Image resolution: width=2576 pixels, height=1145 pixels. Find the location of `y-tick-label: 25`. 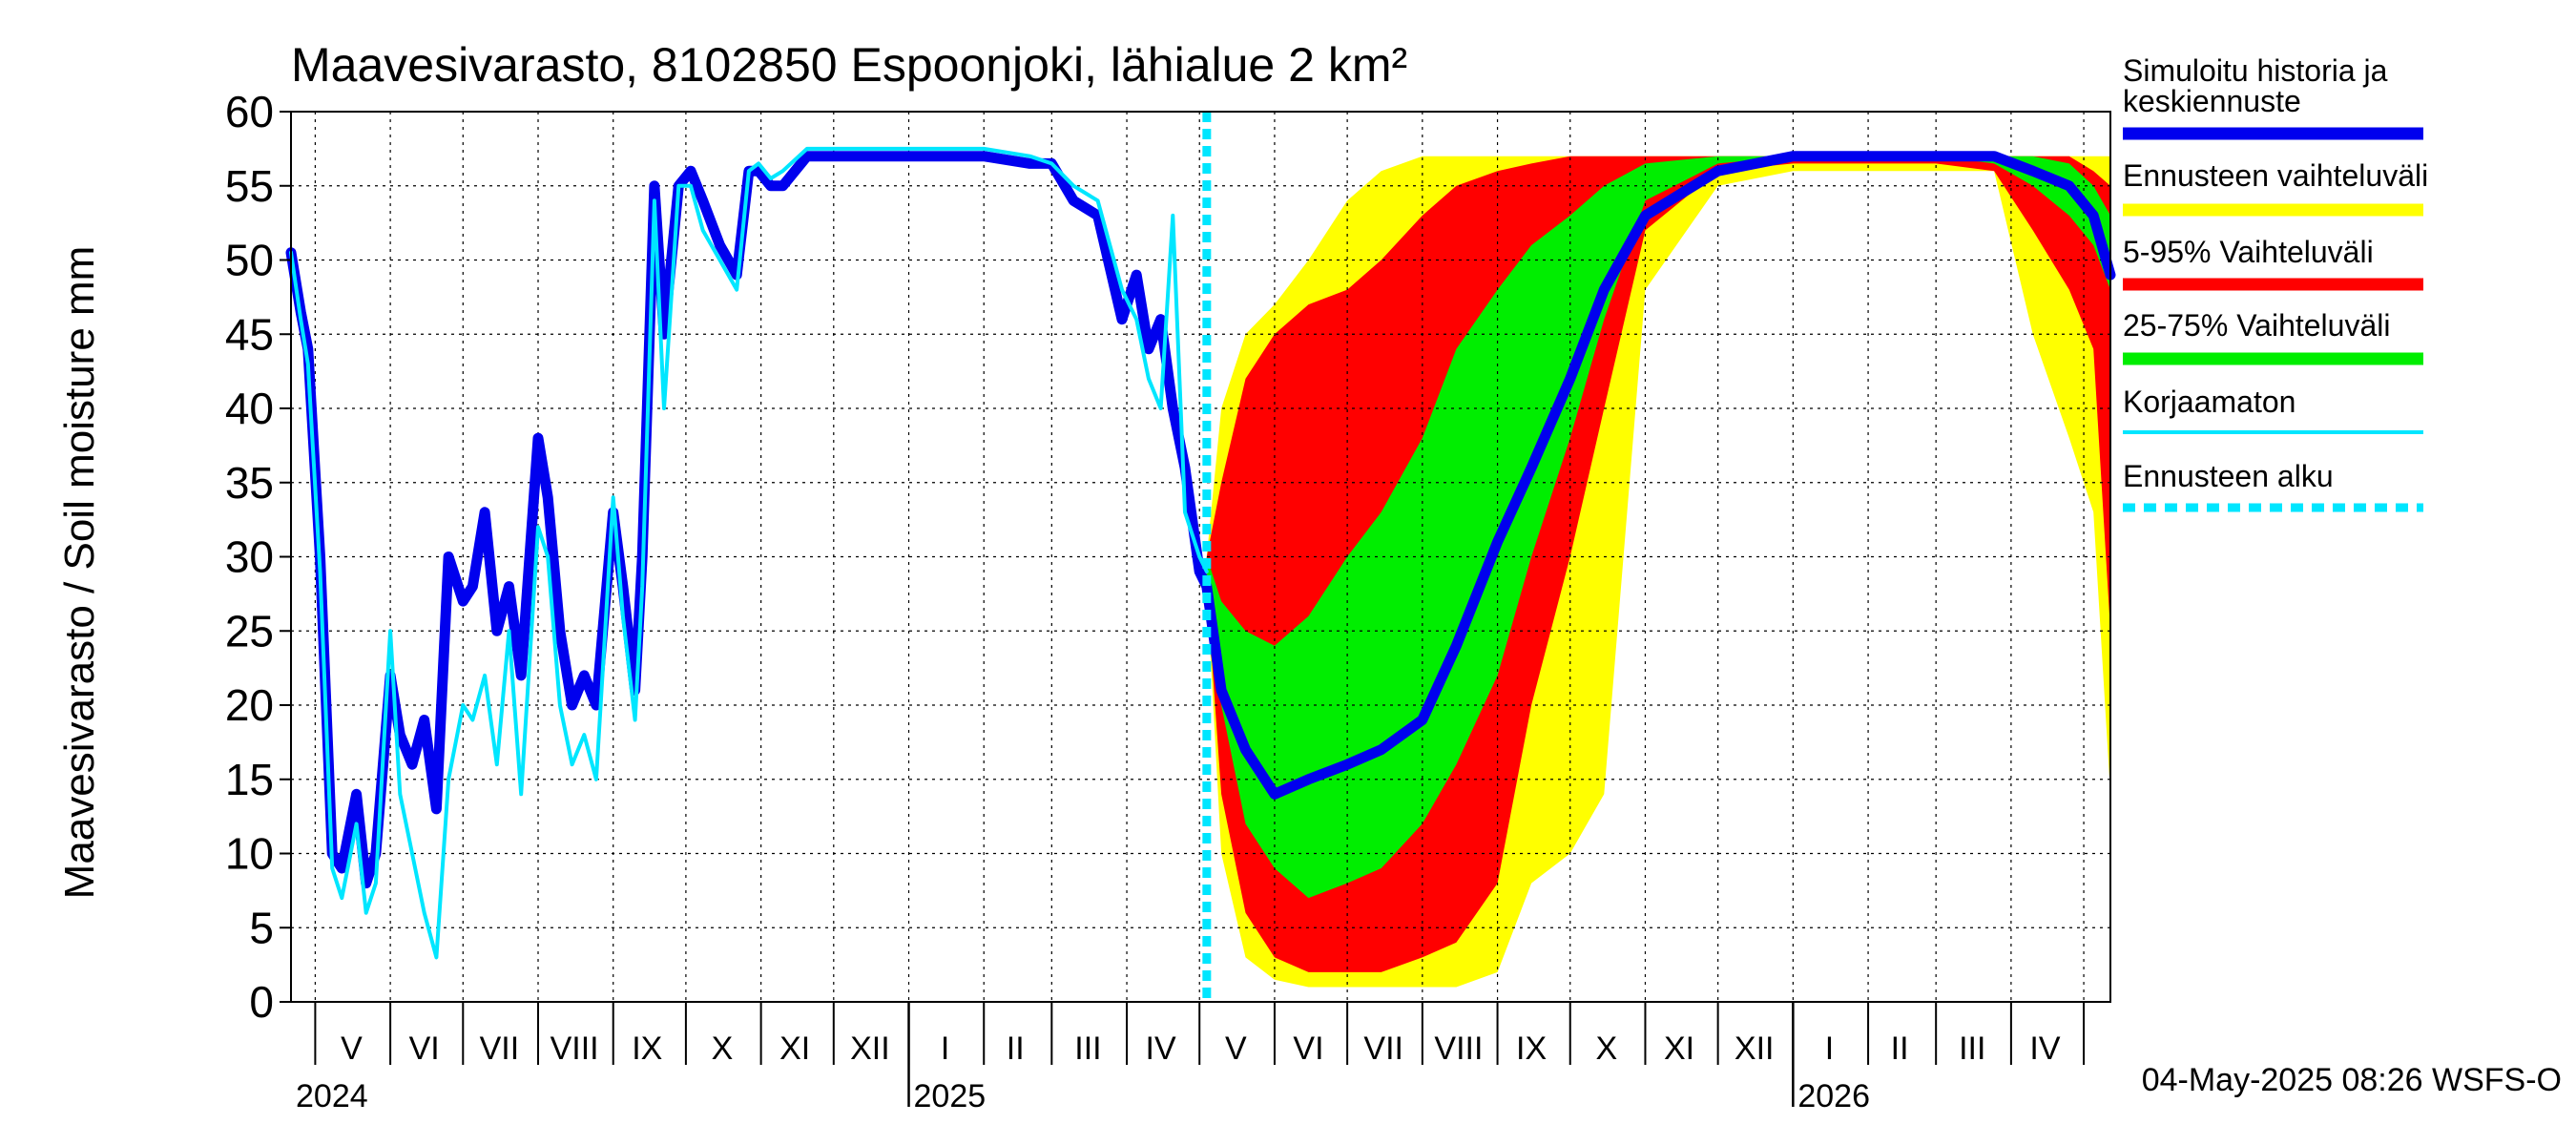

y-tick-label: 25 is located at coordinates (249, 631).